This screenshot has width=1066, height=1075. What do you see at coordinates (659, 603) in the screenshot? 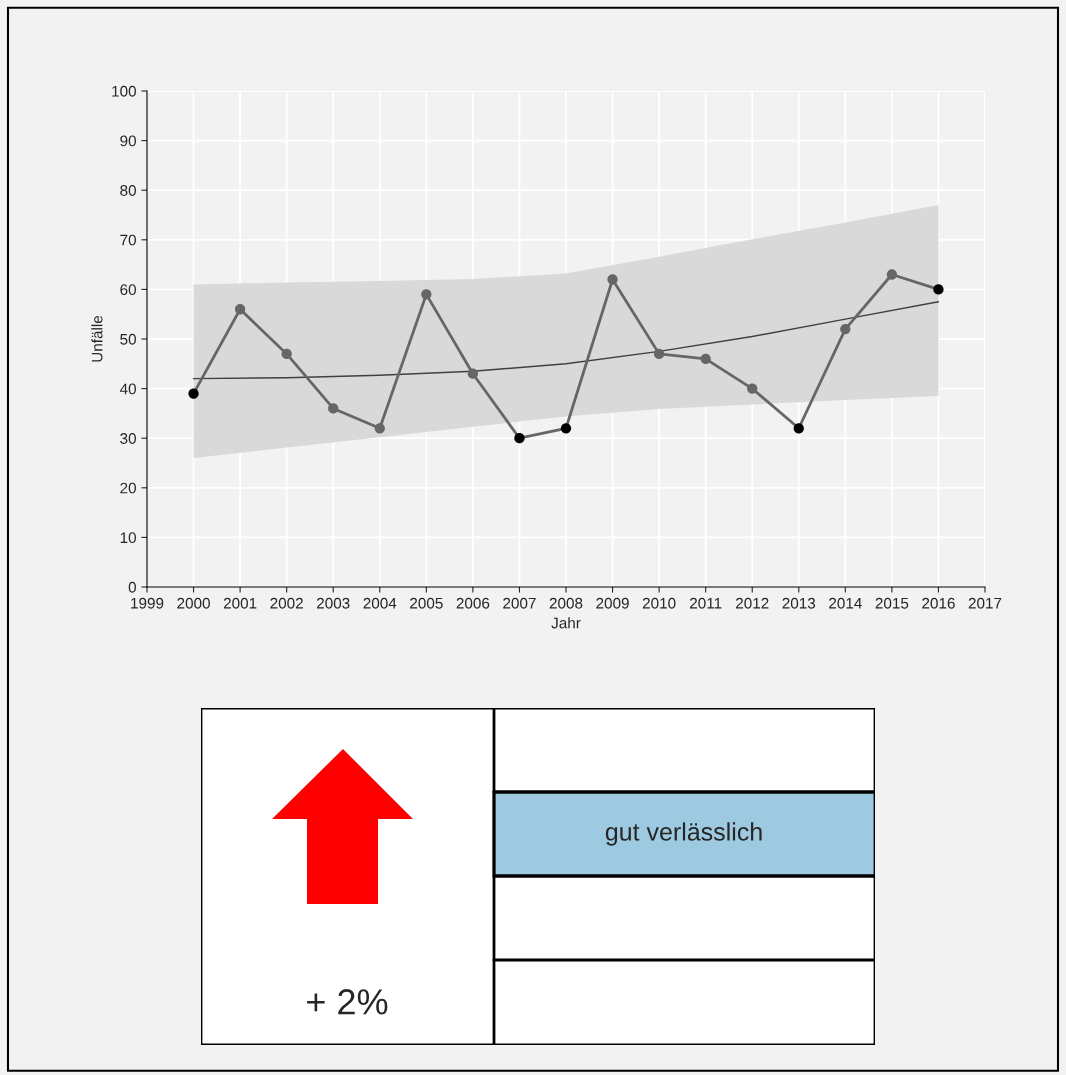
I see `x-tick-label: 2010` at bounding box center [659, 603].